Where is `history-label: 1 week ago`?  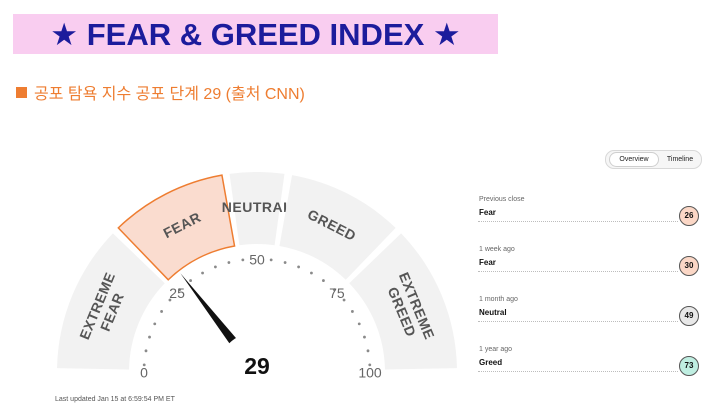 history-label: 1 week ago is located at coordinates (497, 249).